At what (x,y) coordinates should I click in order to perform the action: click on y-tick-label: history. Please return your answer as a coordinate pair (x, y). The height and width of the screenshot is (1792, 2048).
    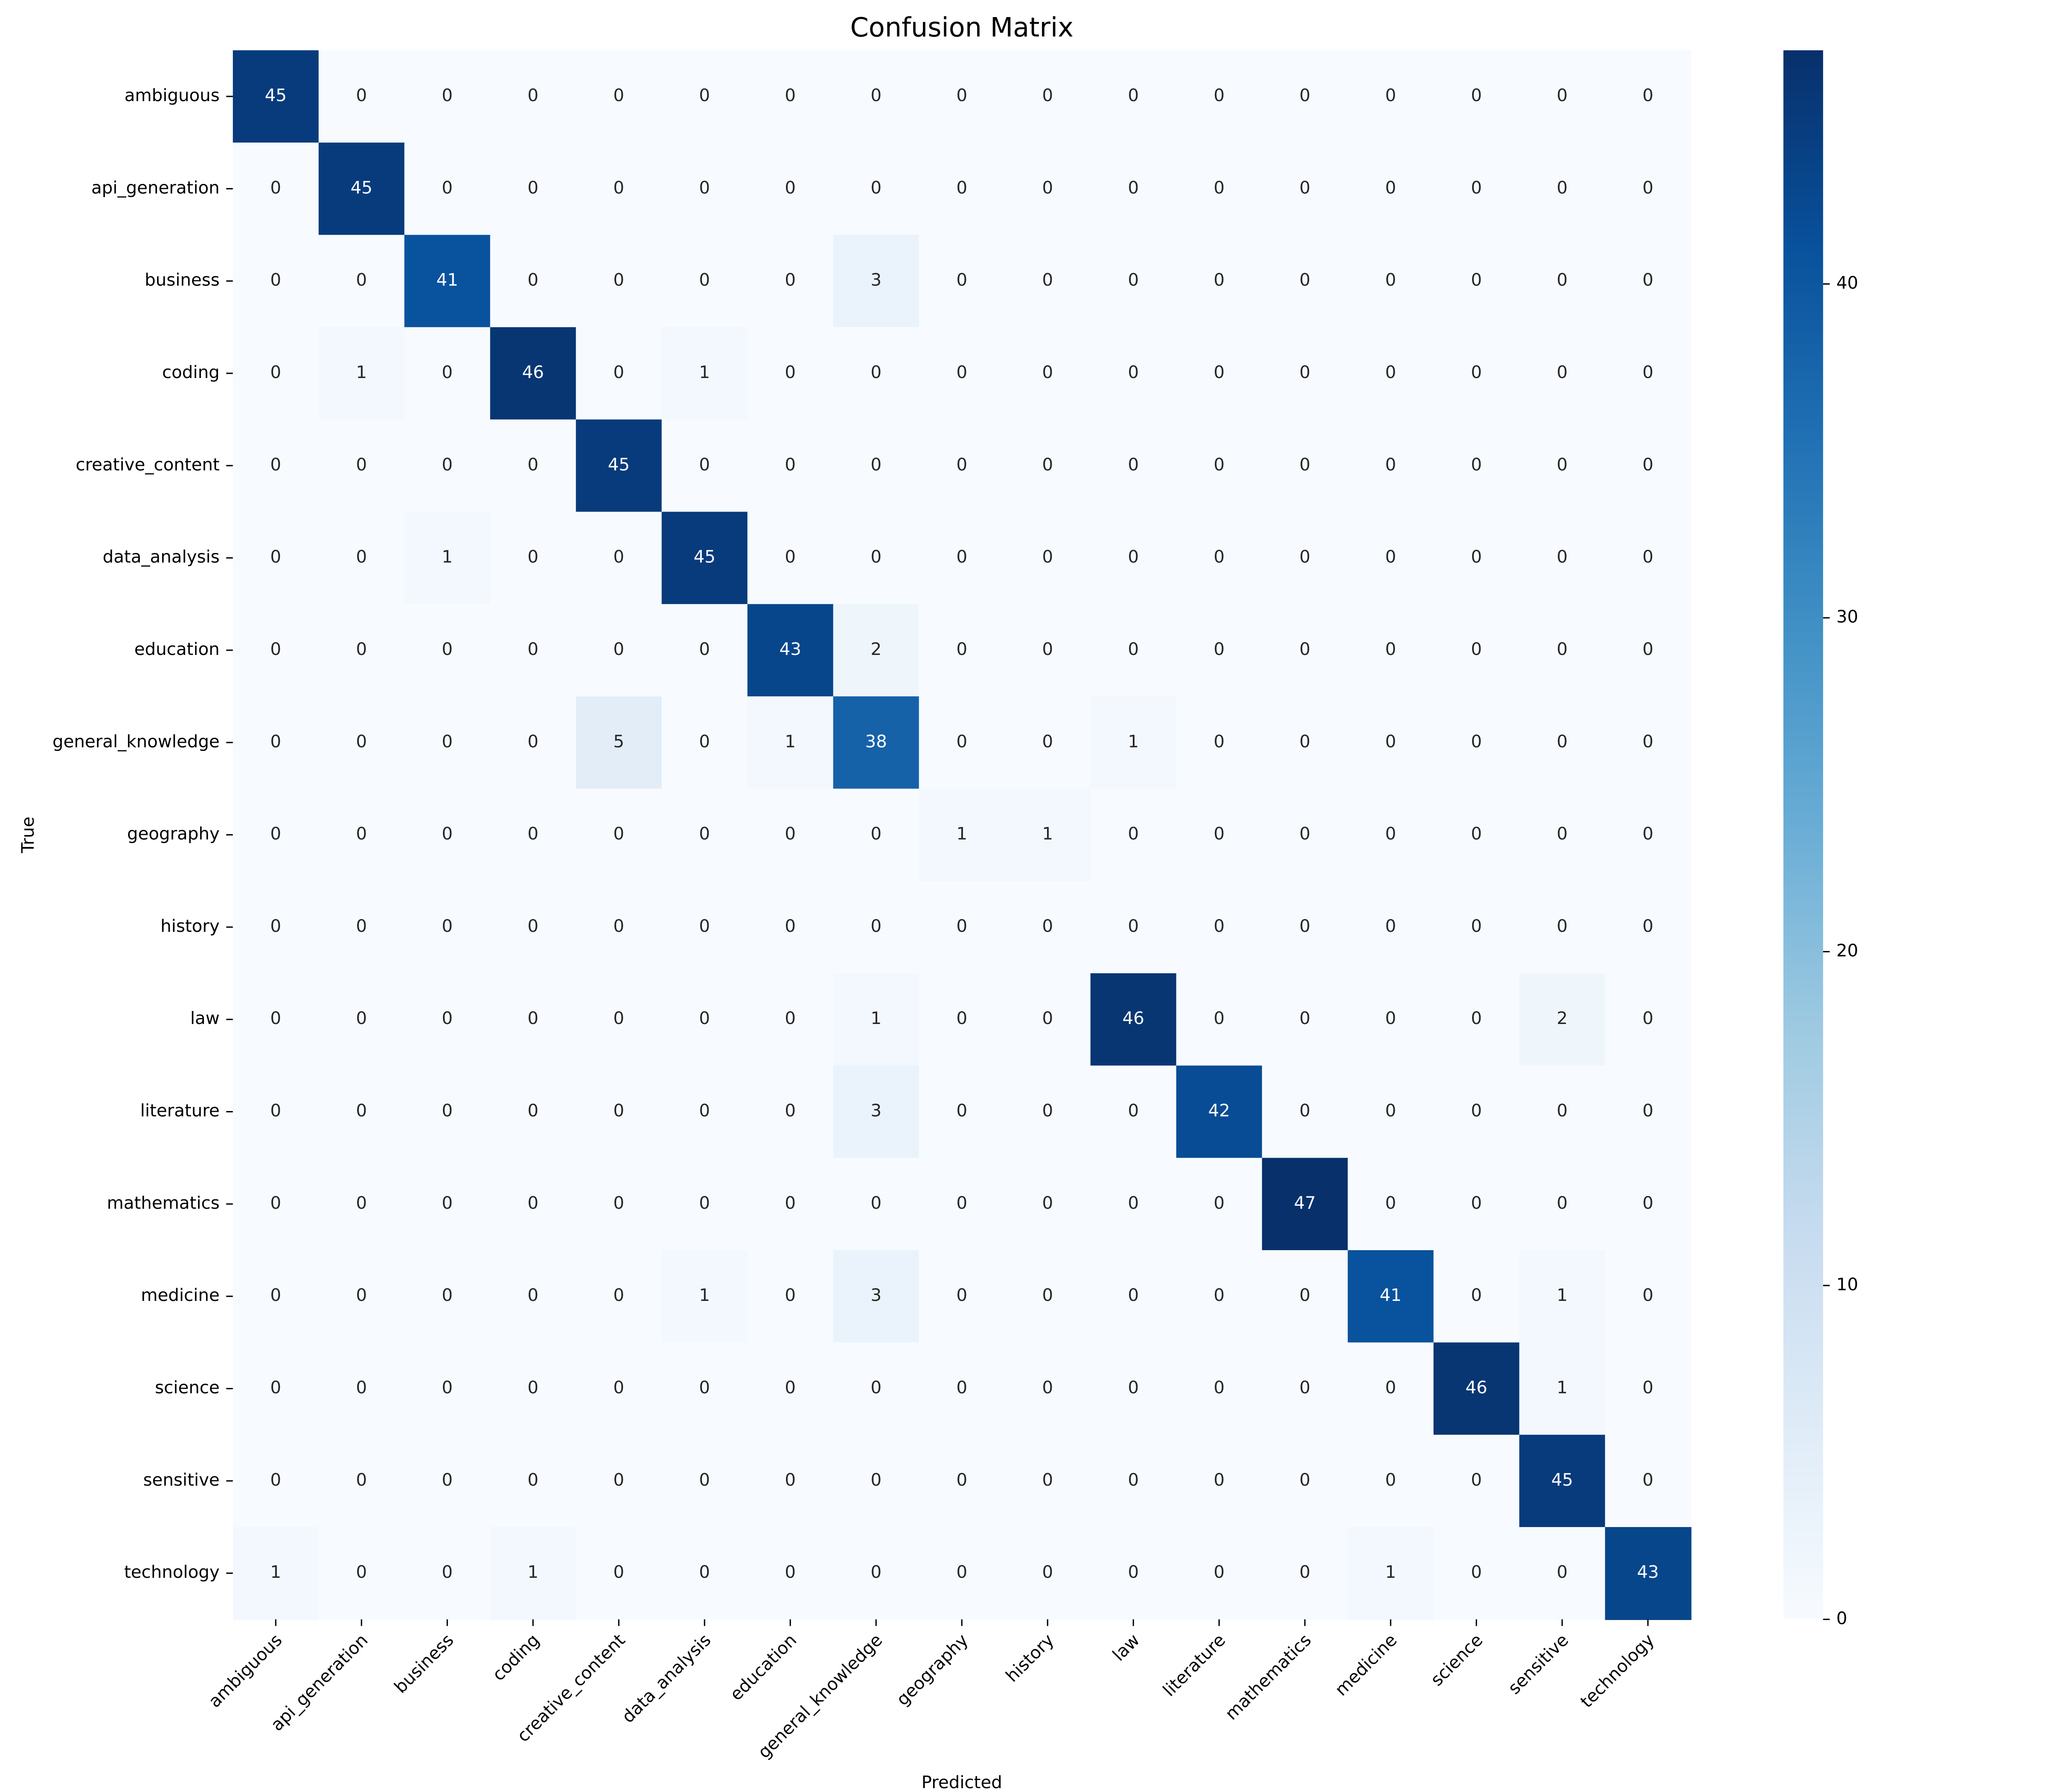
    Looking at the image, I should click on (190, 926).